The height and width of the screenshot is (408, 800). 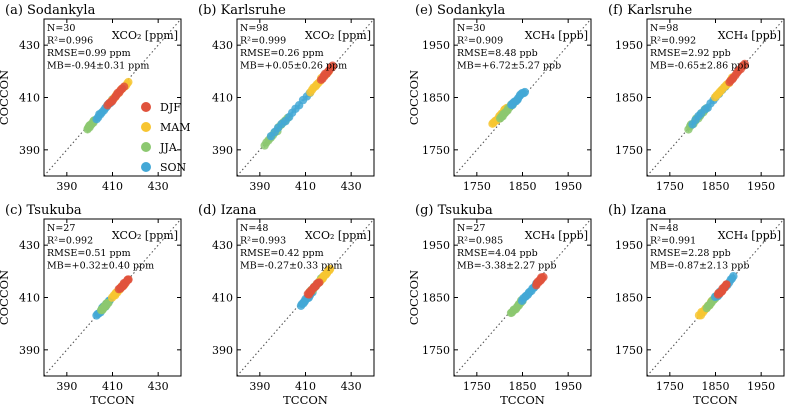 I want to click on stat-line: N=98, so click(x=664, y=28).